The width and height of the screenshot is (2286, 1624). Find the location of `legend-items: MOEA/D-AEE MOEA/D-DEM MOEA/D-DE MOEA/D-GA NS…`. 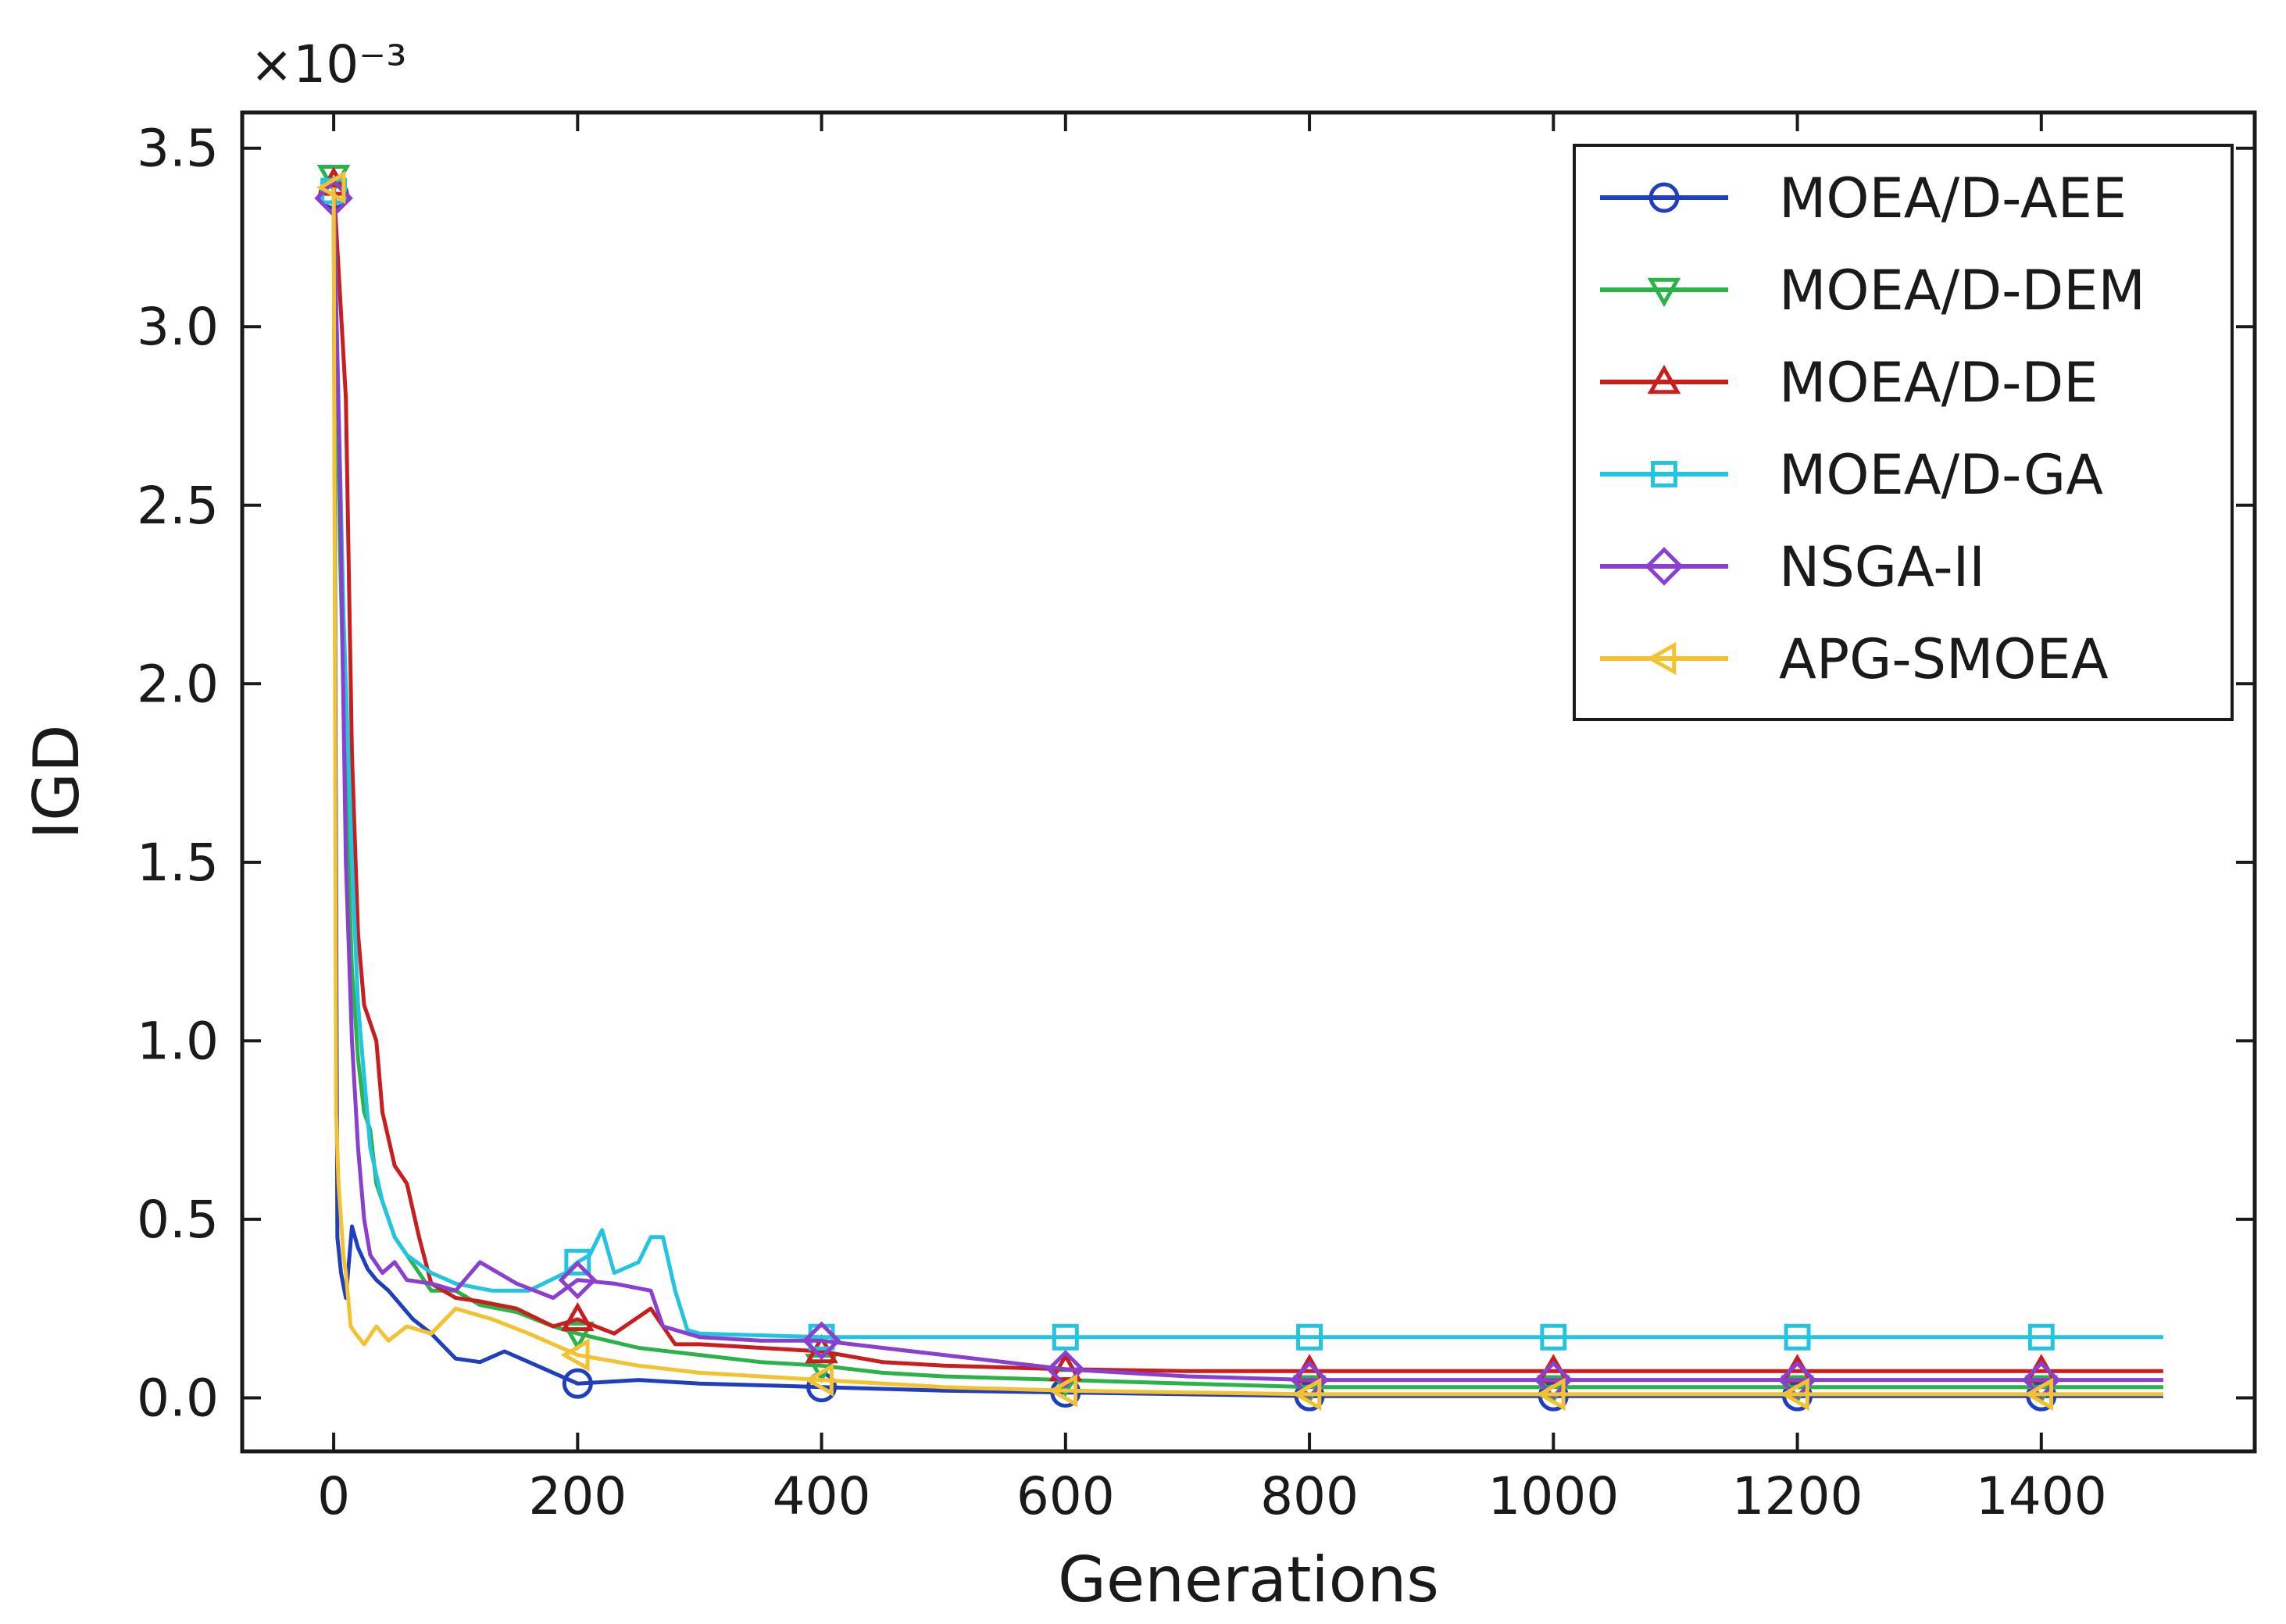

legend-items: MOEA/D-AEE MOEA/D-DEM MOEA/D-DE MOEA/D-GA NS… is located at coordinates (1872, 428).